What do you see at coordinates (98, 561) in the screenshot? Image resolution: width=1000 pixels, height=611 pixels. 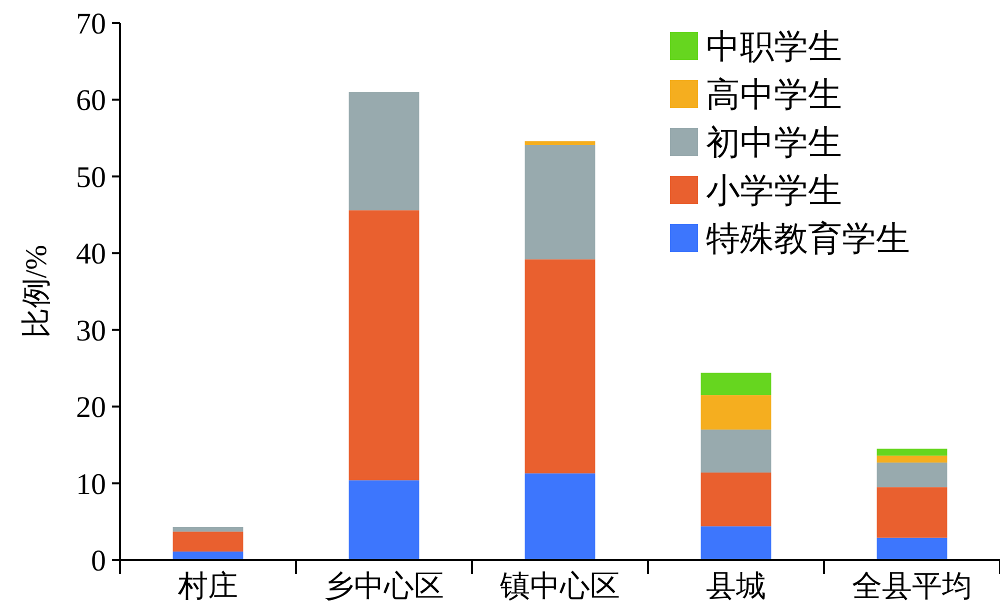 I see `y-tick-label: 0` at bounding box center [98, 561].